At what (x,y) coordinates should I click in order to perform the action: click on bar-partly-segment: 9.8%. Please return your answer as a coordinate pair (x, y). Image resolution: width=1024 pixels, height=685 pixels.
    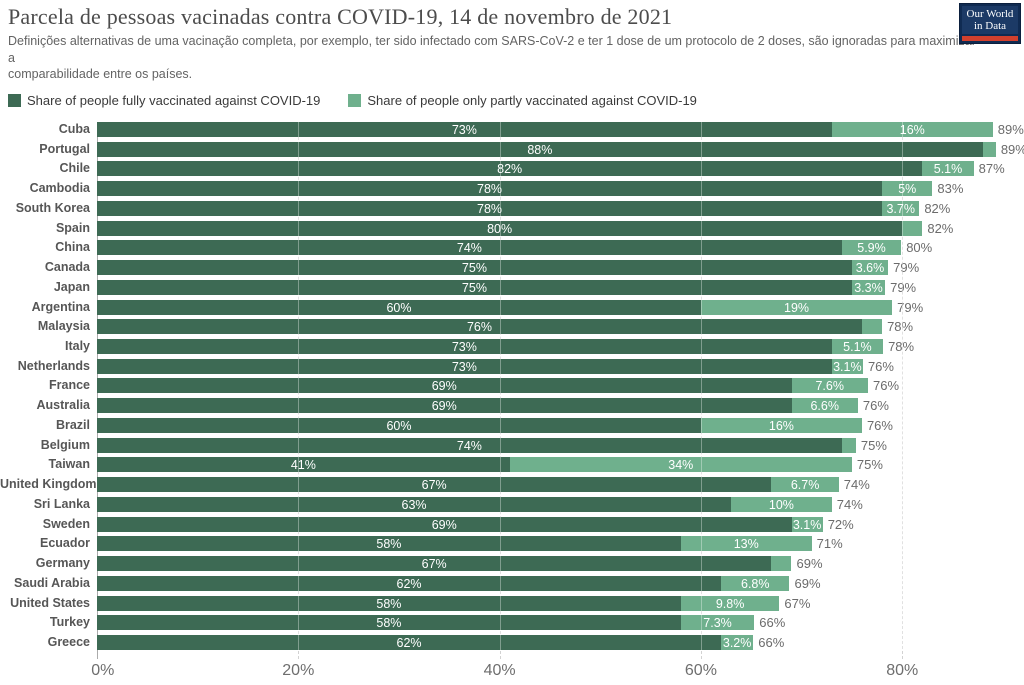
    Looking at the image, I should click on (730, 603).